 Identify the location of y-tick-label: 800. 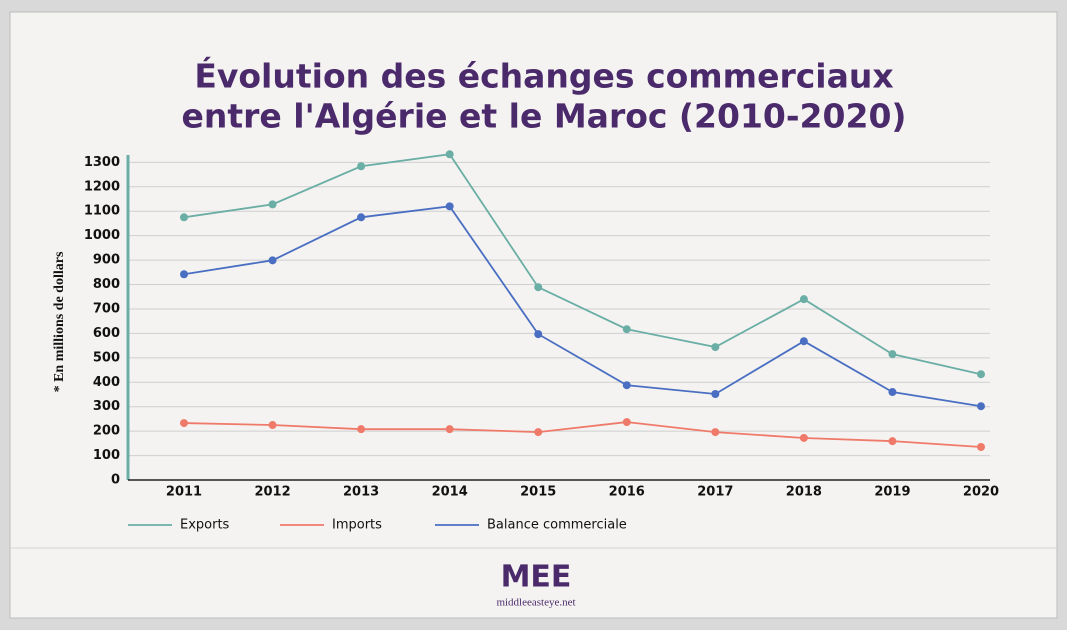
(106, 284).